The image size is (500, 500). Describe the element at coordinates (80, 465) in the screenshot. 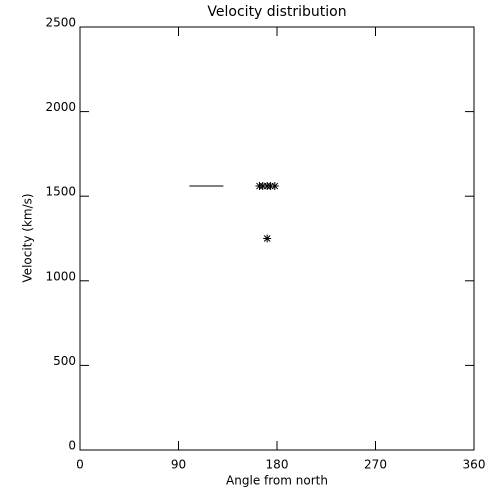

I see `x-tick-label: 0` at that location.